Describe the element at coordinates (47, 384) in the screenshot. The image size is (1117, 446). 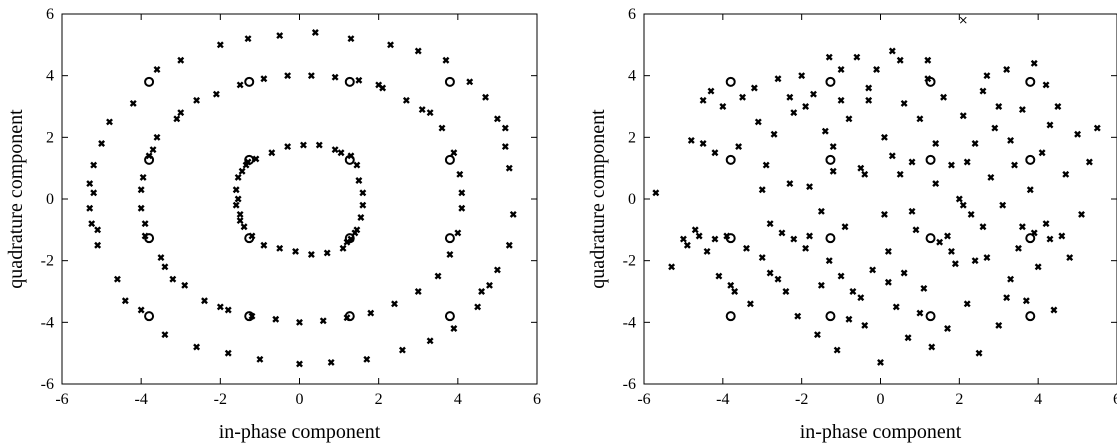
I see `y-tick-label: -6` at that location.